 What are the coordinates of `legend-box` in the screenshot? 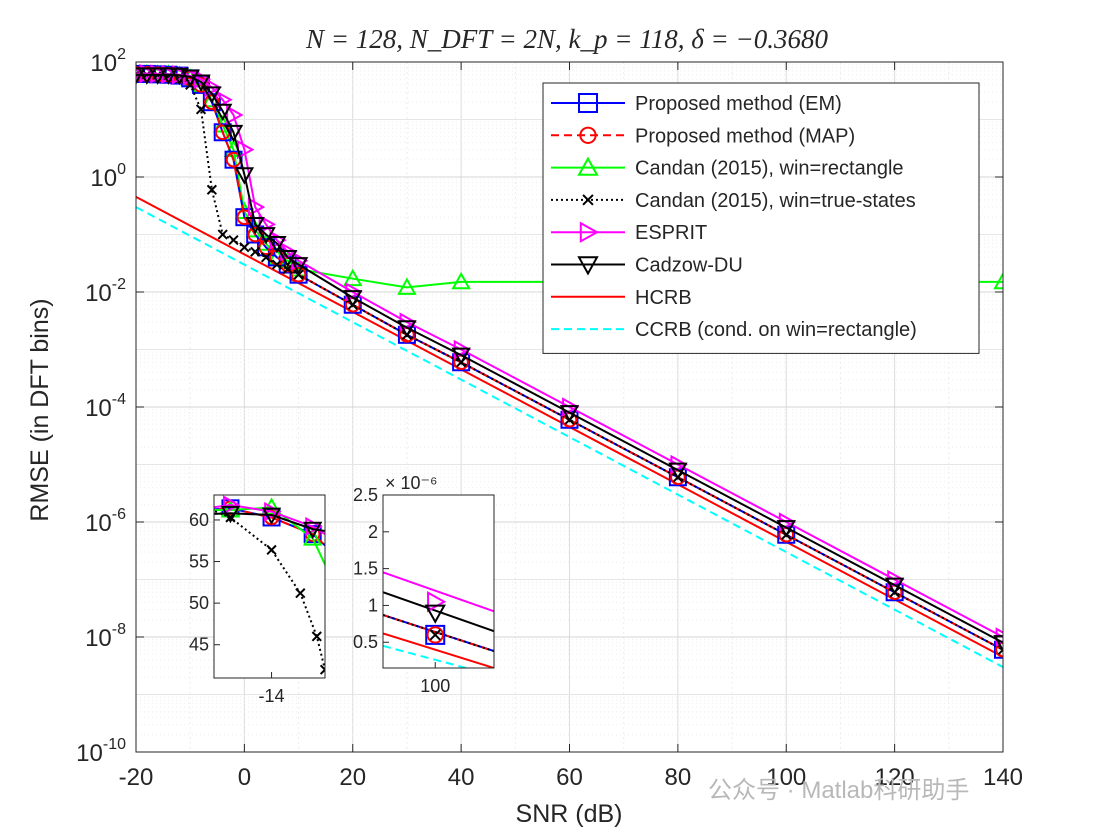 It's located at (761, 218).